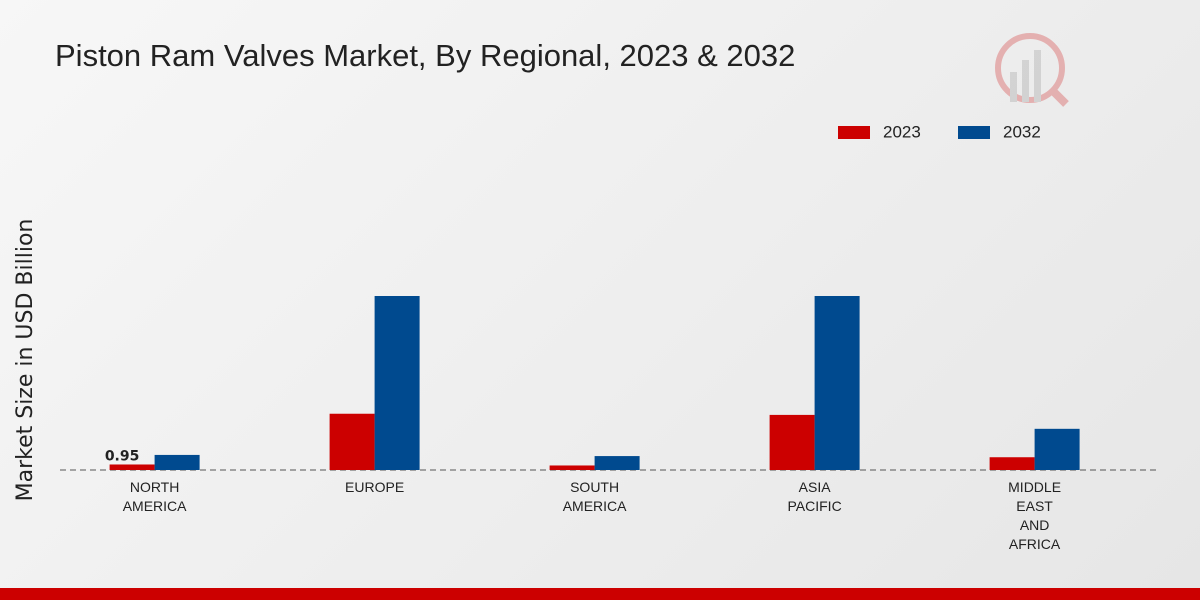 This screenshot has height=600, width=1200. What do you see at coordinates (1035, 515) in the screenshot?
I see `x-tick-label: MIDDLE EAST AND AFRICA` at bounding box center [1035, 515].